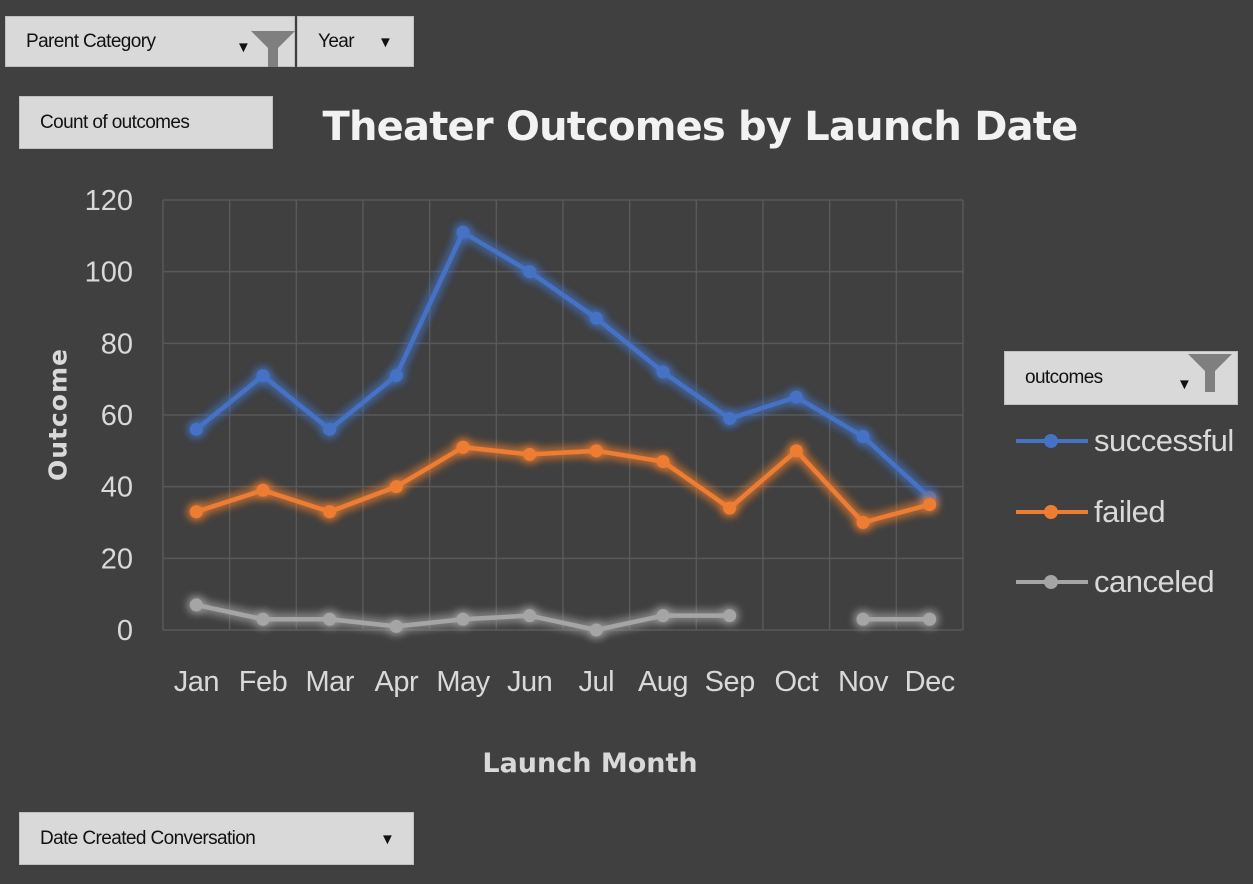 This screenshot has width=1253, height=884. What do you see at coordinates (530, 454) in the screenshot?
I see `data-point-failed-jun` at bounding box center [530, 454].